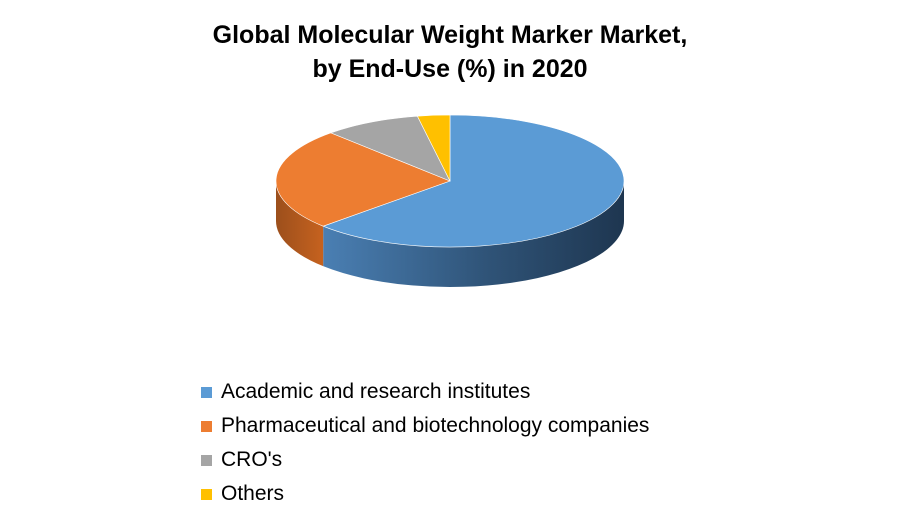  Describe the element at coordinates (206, 494) in the screenshot. I see `legend-swatch-others` at that location.